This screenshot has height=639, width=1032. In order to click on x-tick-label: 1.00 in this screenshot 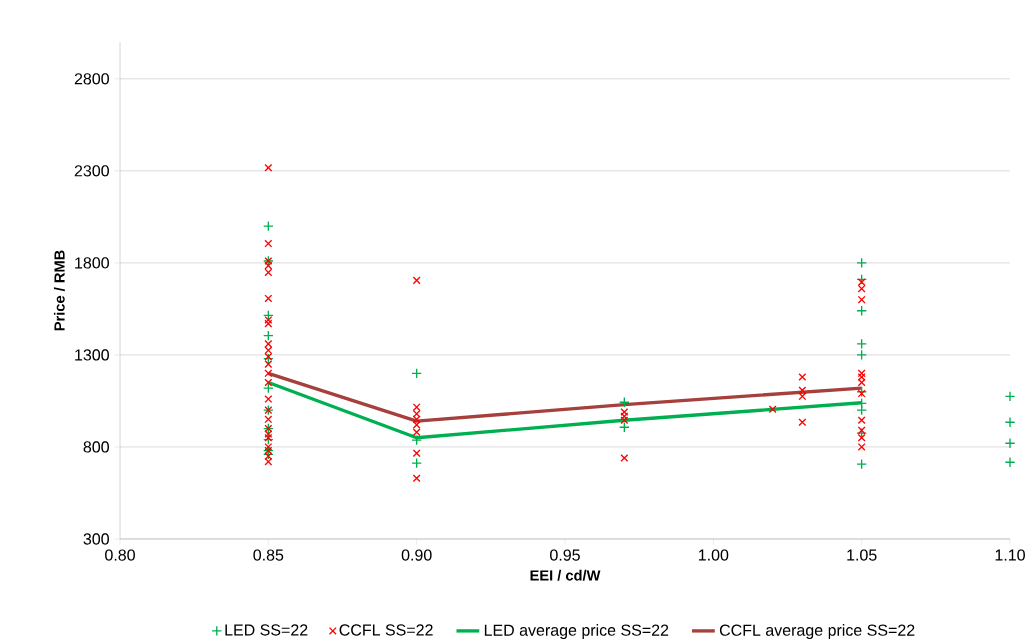, I will do `click(713, 555)`.